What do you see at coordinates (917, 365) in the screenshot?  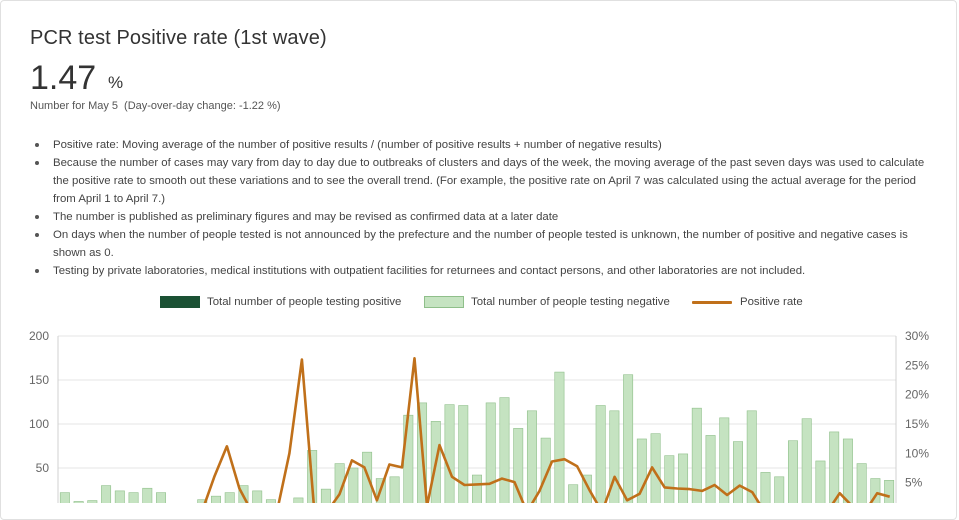 I see `y-axis-right-tick-label: 25%` at bounding box center [917, 365].